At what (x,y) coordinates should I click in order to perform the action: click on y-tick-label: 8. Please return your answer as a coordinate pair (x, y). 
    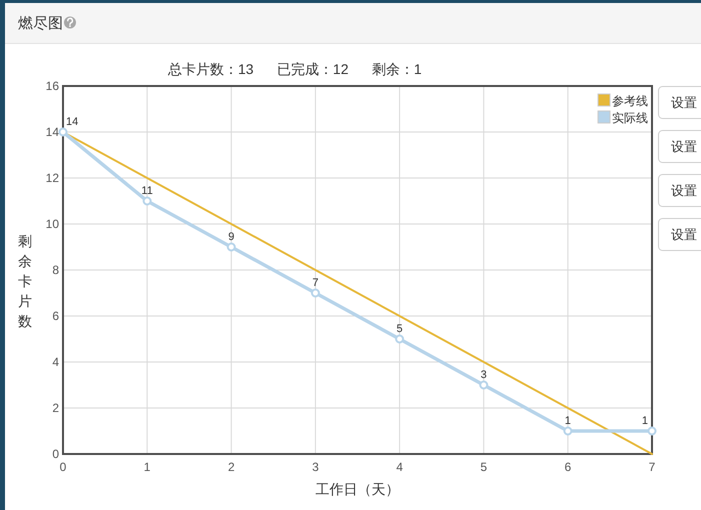
    Looking at the image, I should click on (56, 270).